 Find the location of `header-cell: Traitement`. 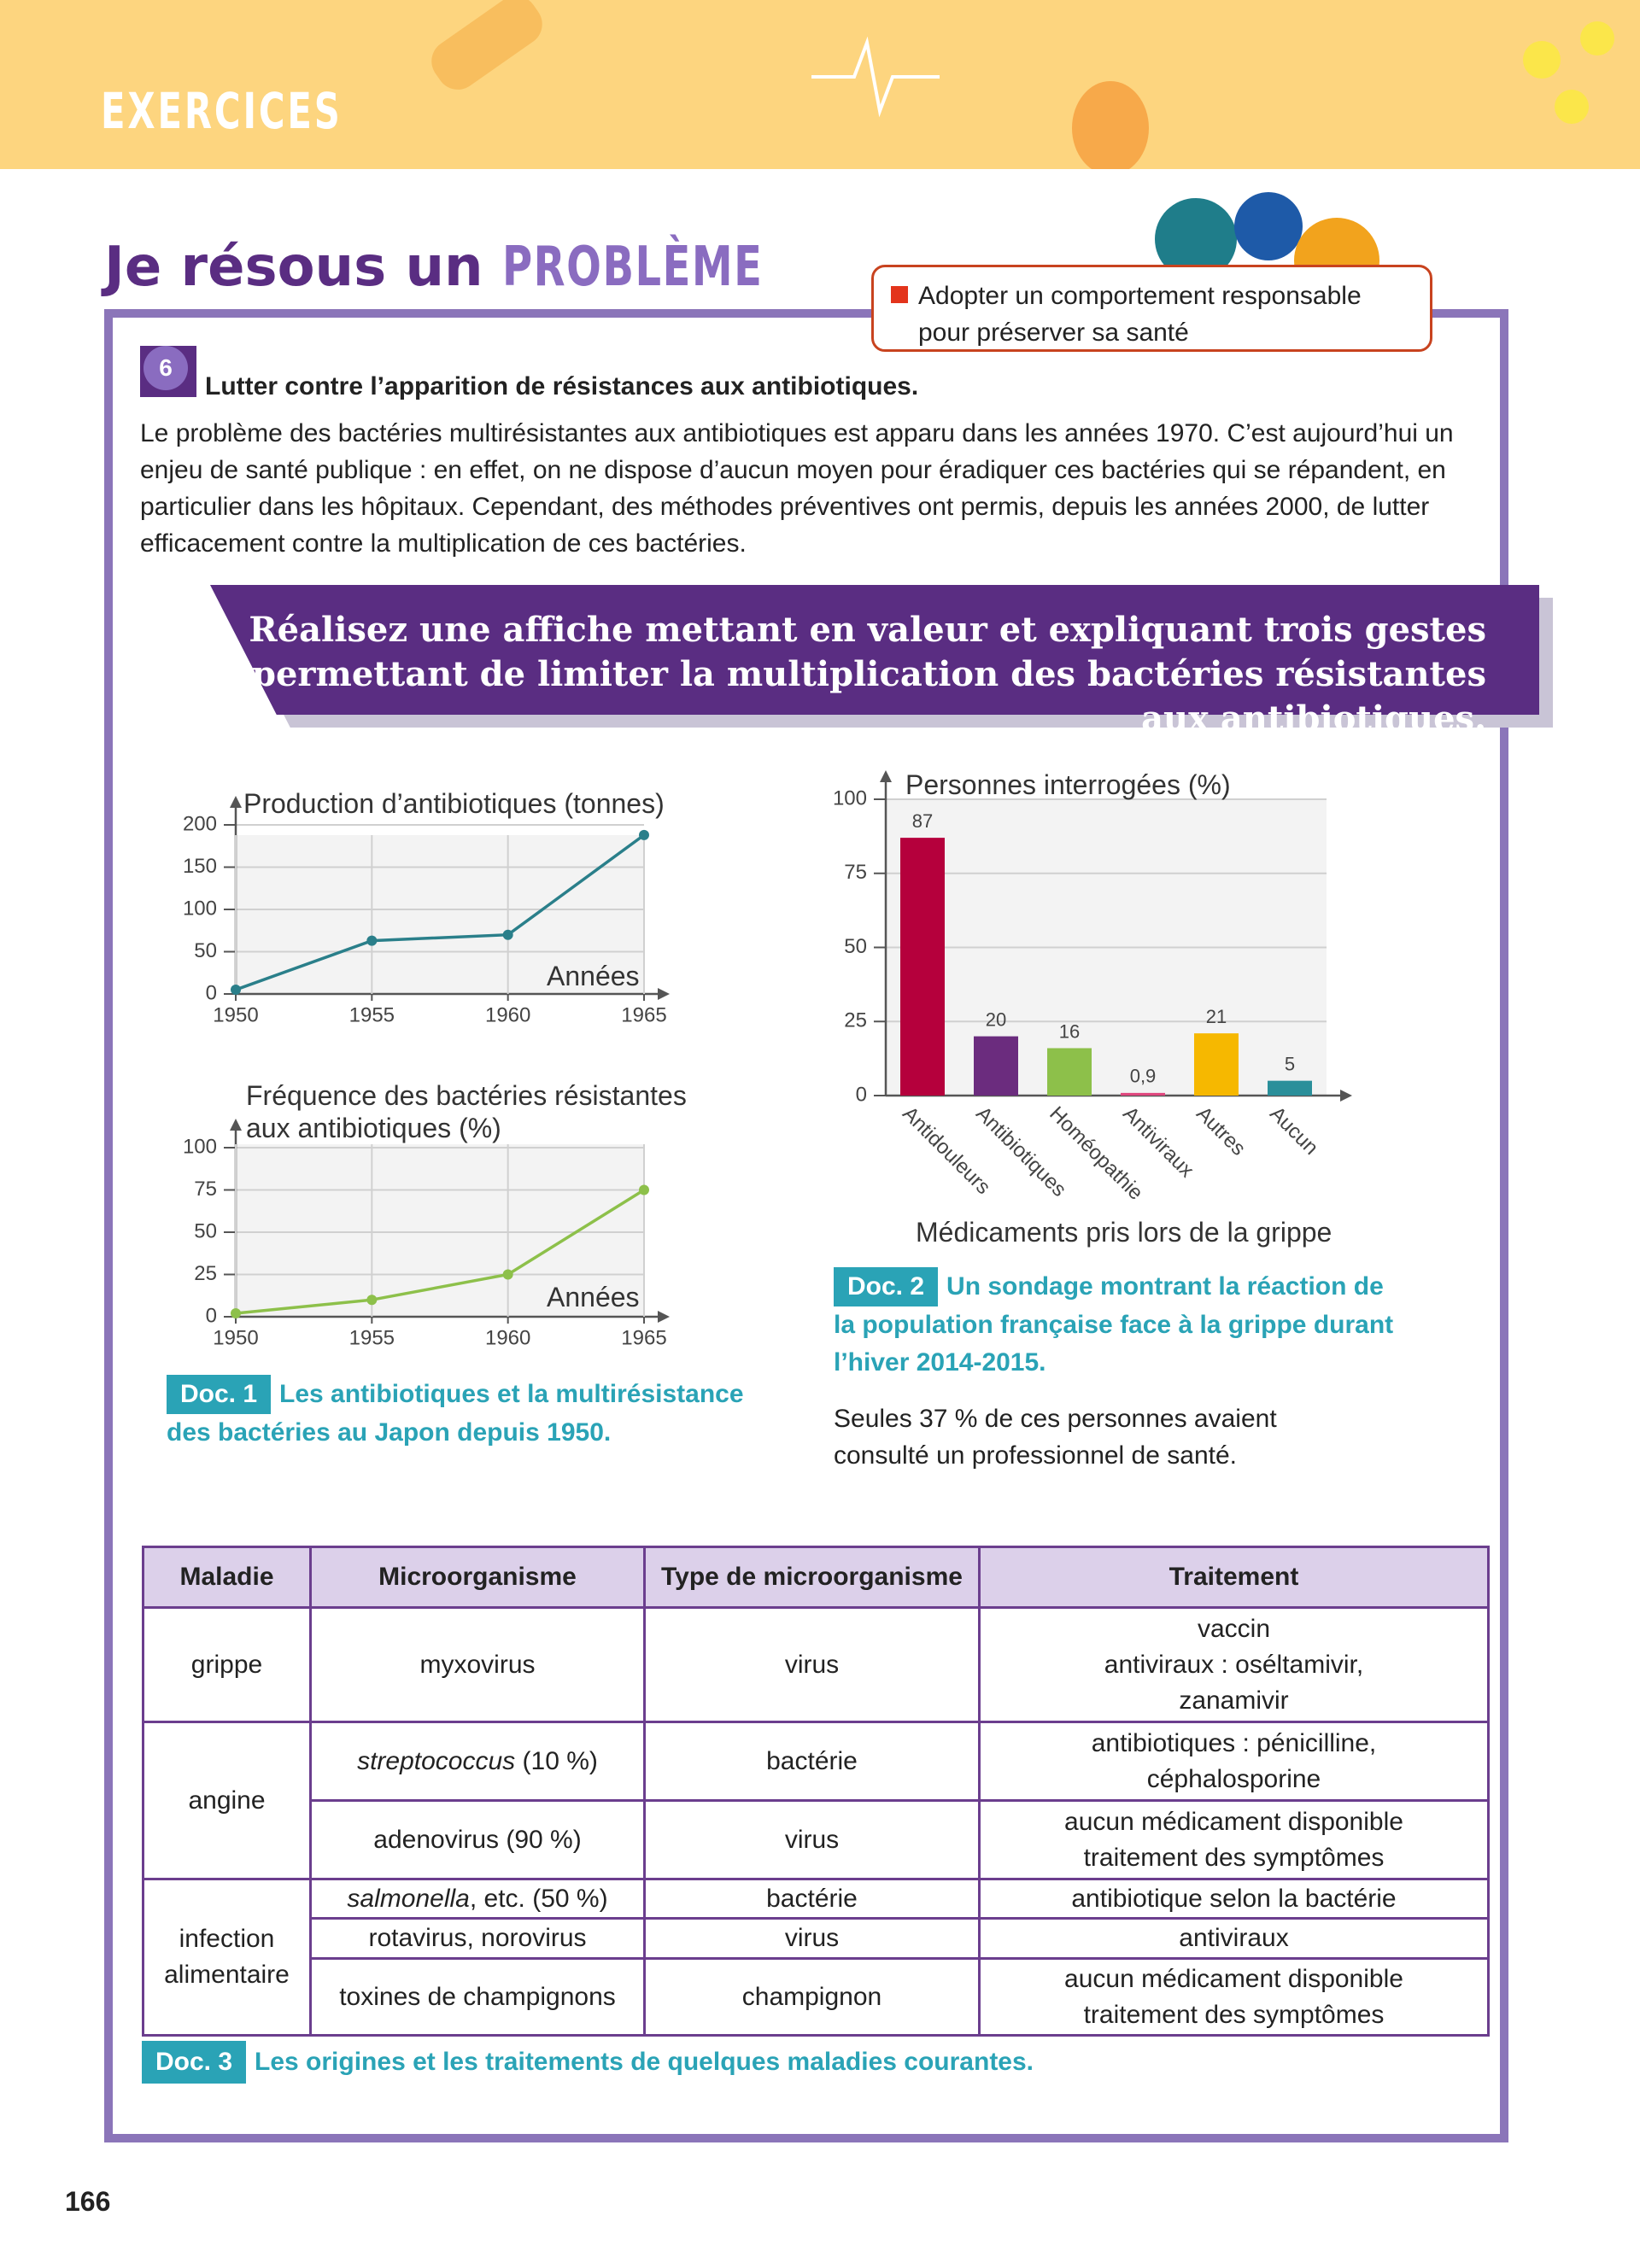

header-cell: Traitement is located at coordinates (1234, 1577).